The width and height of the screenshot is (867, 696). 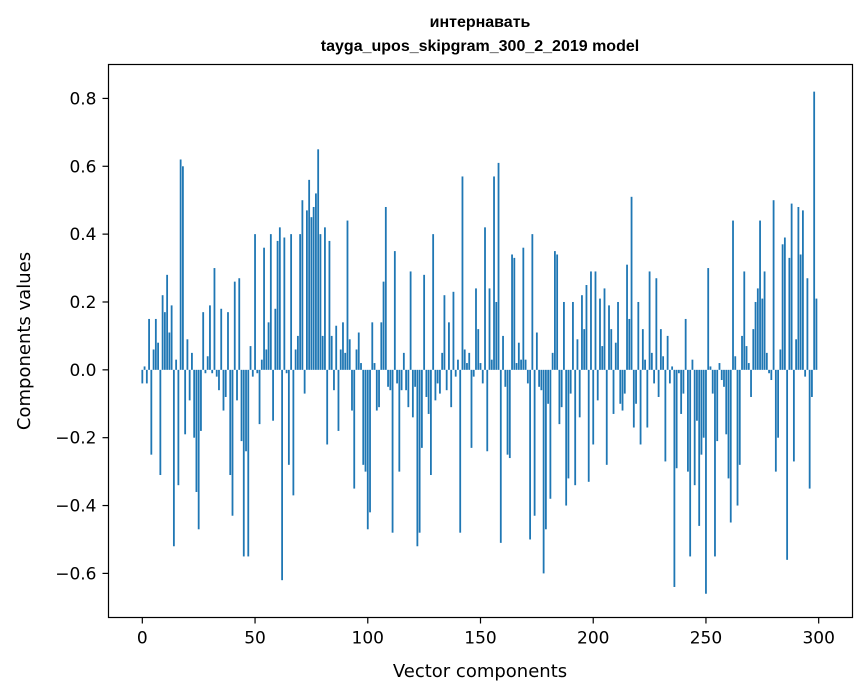 I want to click on x-tick-label: 250, so click(x=706, y=639).